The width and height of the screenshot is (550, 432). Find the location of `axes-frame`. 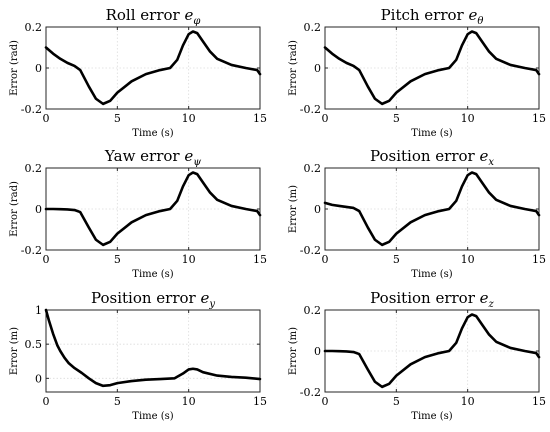

axes-frame is located at coordinates (153, 351).